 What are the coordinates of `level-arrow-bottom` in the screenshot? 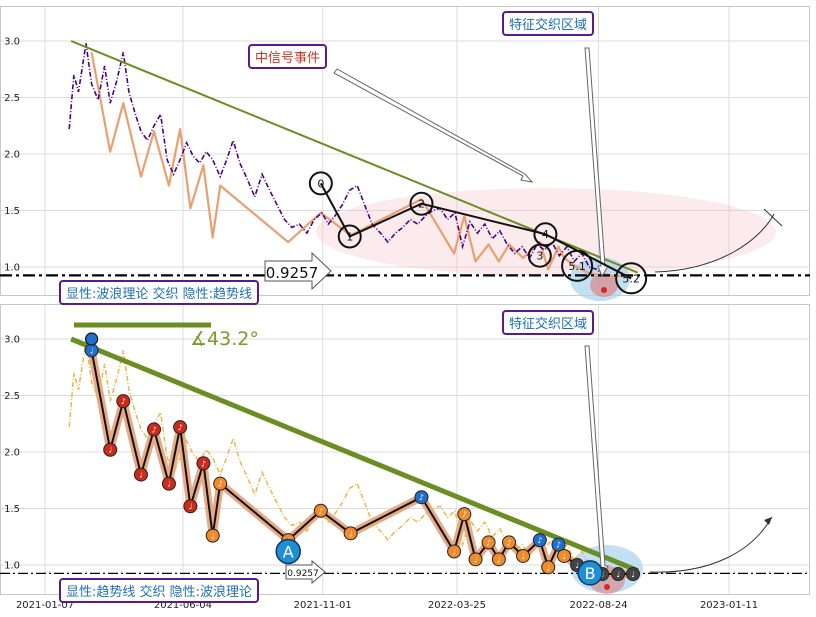 It's located at (305, 572).